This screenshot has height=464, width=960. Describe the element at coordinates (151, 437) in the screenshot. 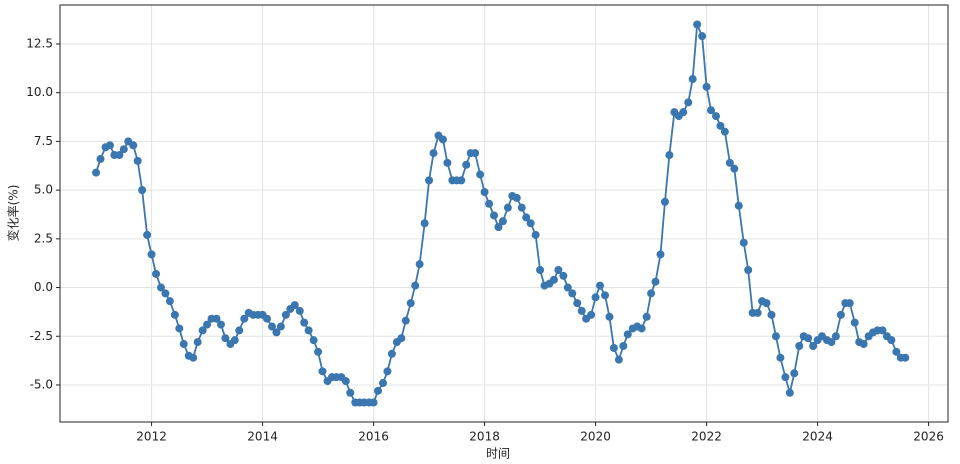

I see `x-tick-label: 2012` at that location.